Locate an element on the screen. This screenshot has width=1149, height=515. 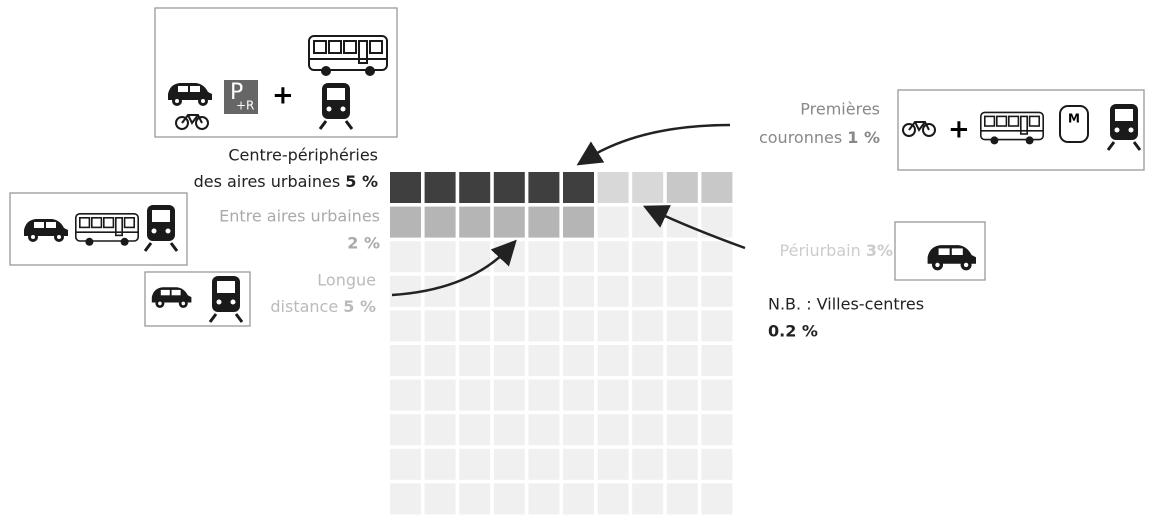
arrow is located at coordinates (653, 144).